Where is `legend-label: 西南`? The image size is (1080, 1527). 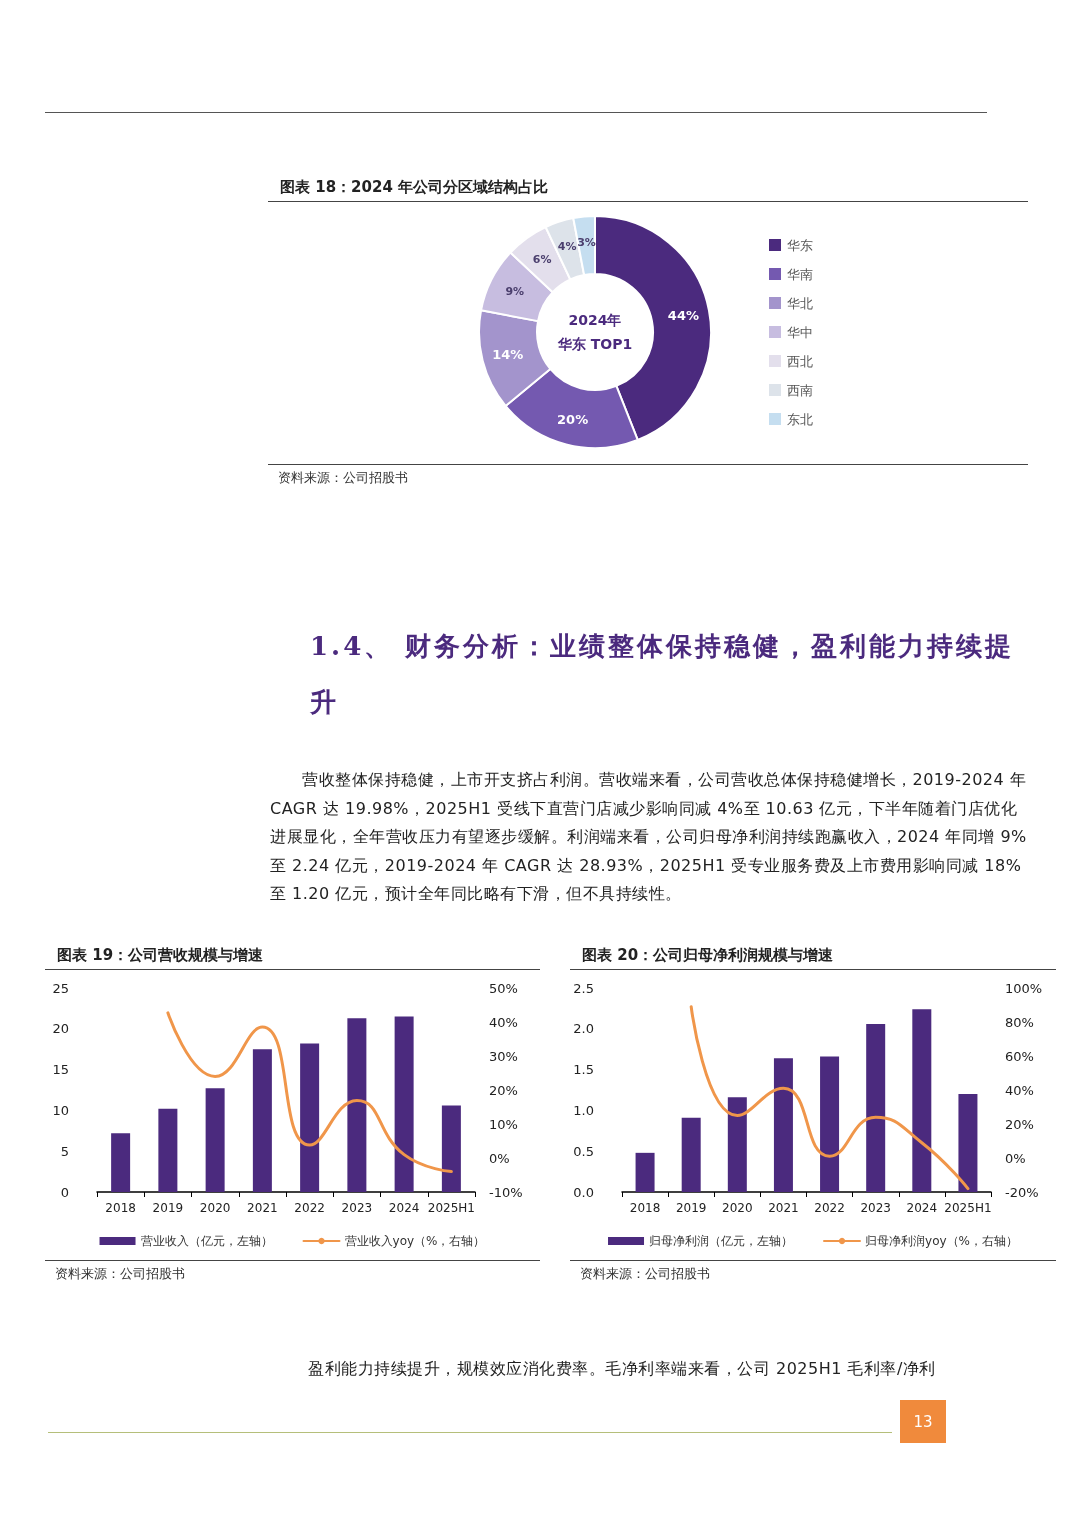 legend-label: 西南 is located at coordinates (800, 390).